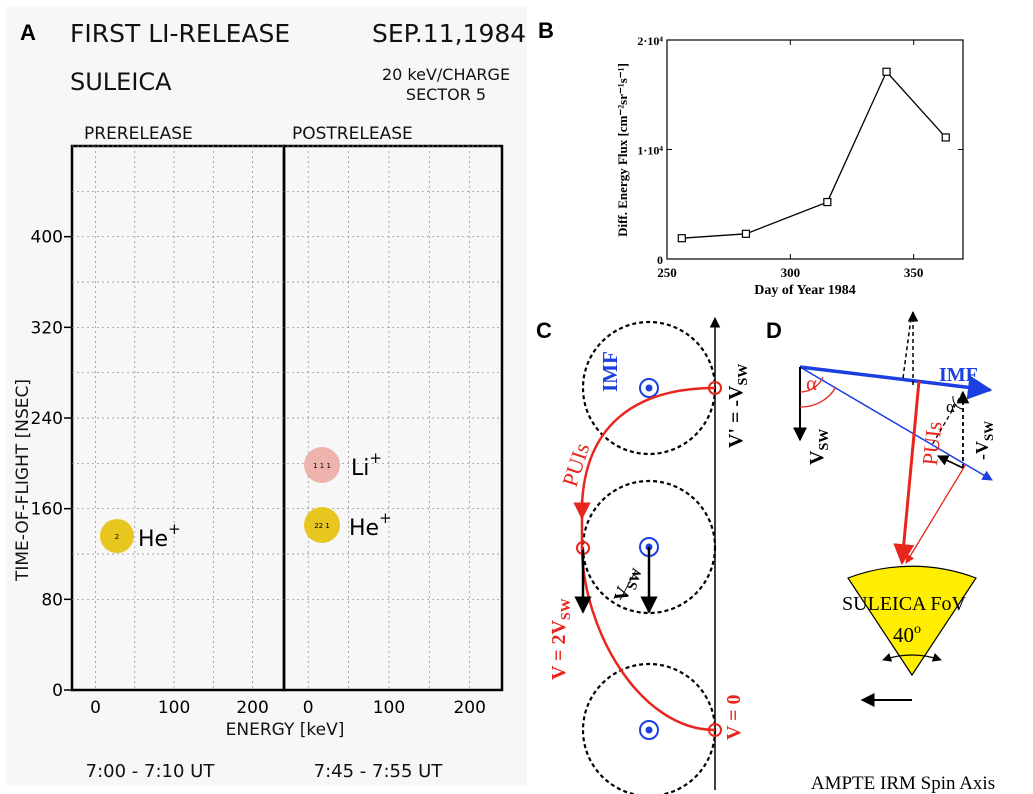  Describe the element at coordinates (950, 462) in the screenshot. I see `small-vector-arrow` at that location.